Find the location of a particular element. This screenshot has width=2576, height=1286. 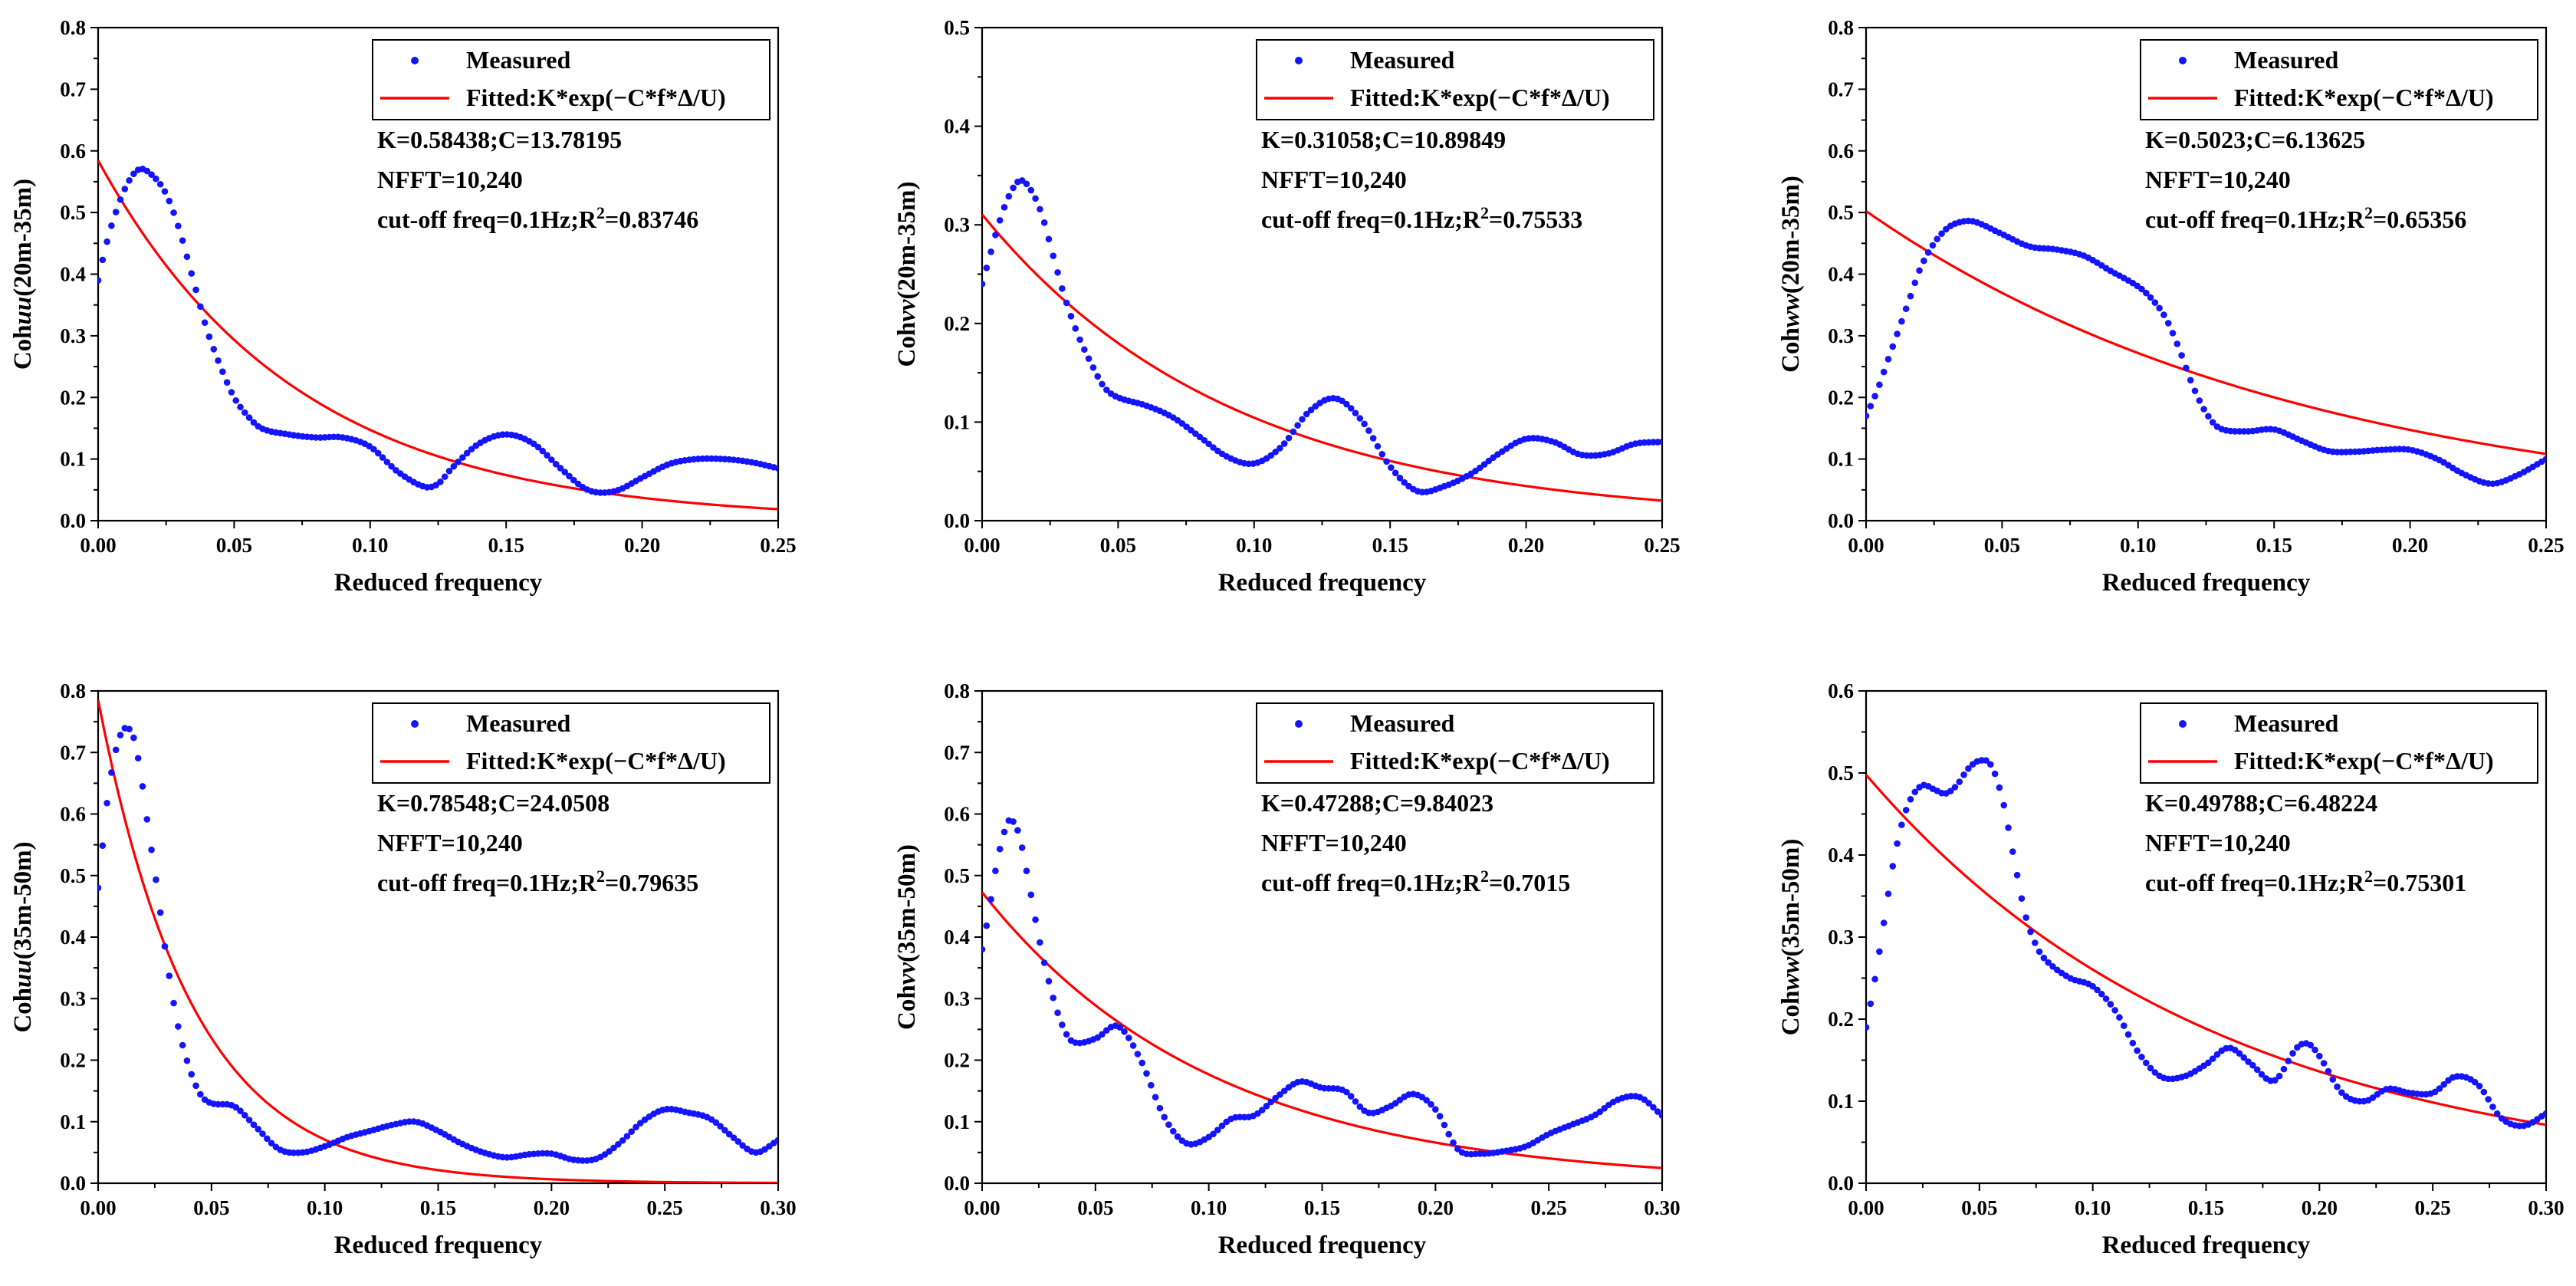

annotation-cutoff-r2: cut-off freq=0.1Hz;R2=0.7015 is located at coordinates (1416, 881).